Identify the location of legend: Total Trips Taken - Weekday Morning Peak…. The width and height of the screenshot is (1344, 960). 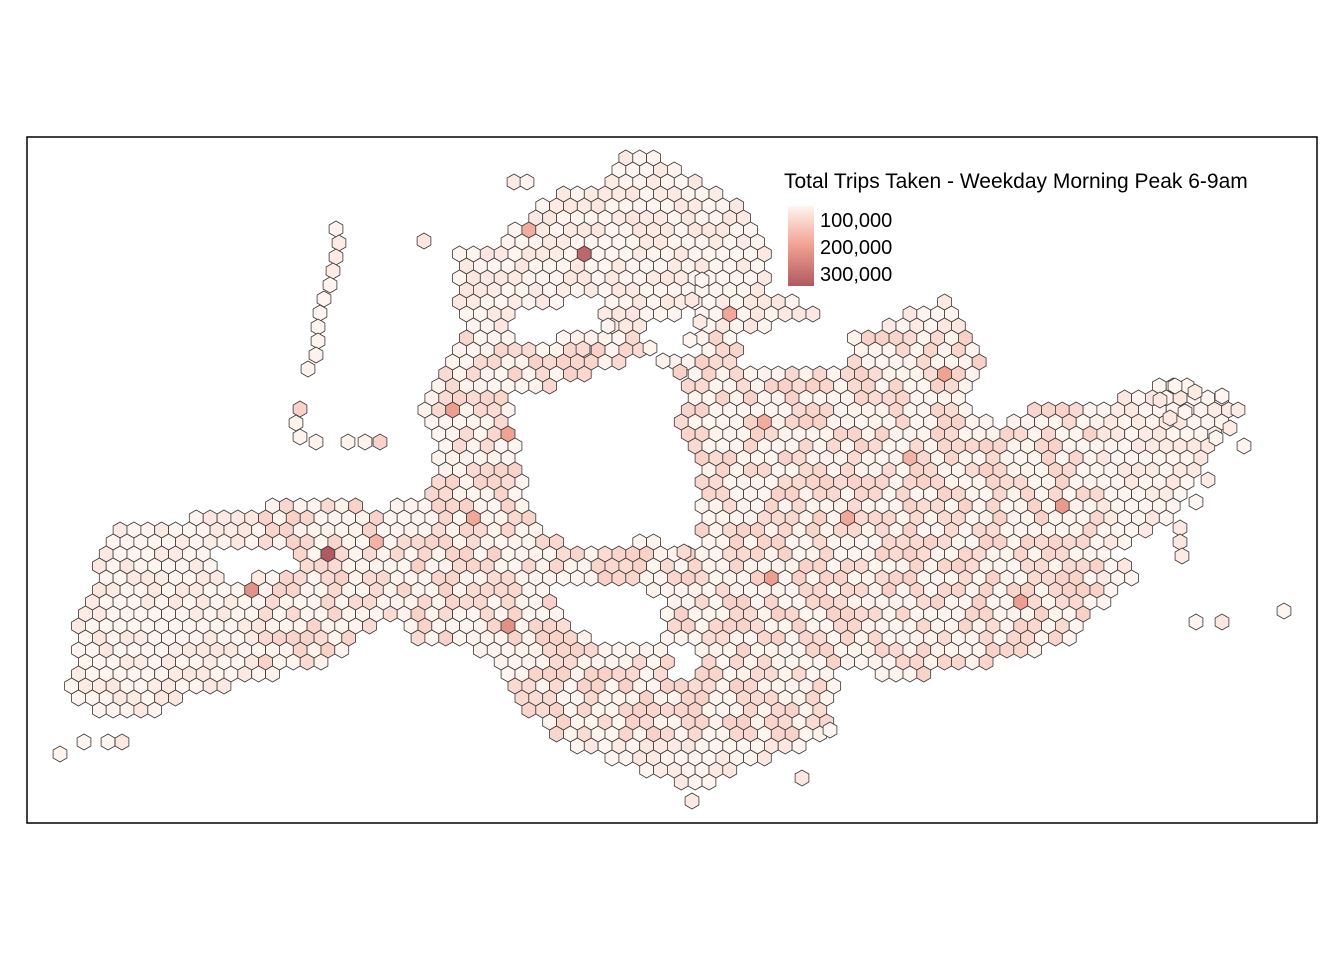
(1016, 228).